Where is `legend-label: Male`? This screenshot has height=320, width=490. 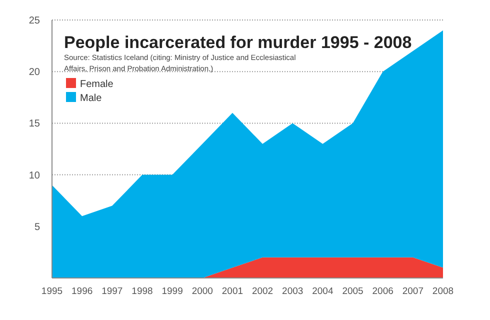
legend-label: Male is located at coordinates (91, 98).